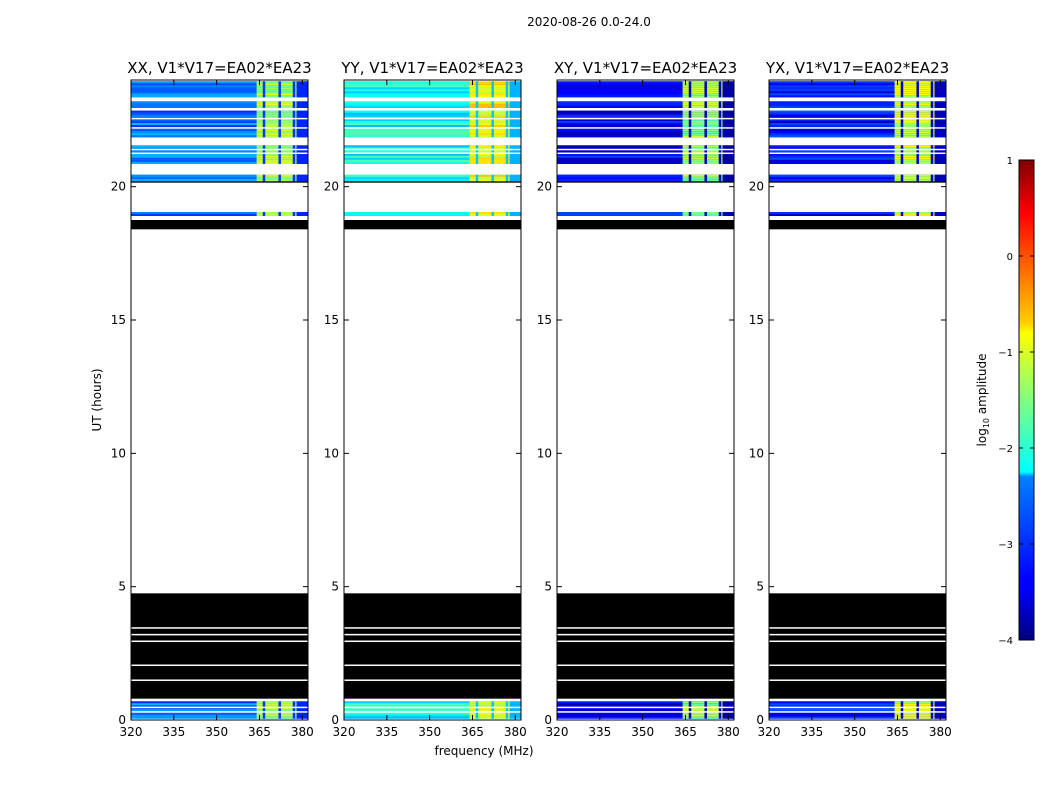 This screenshot has width=1050, height=800. I want to click on x-tick-label: 365, so click(897, 732).